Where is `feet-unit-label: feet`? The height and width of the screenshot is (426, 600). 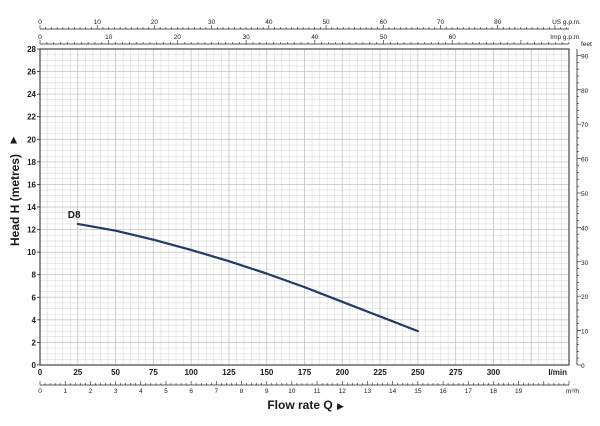 feet-unit-label: feet is located at coordinates (586, 44).